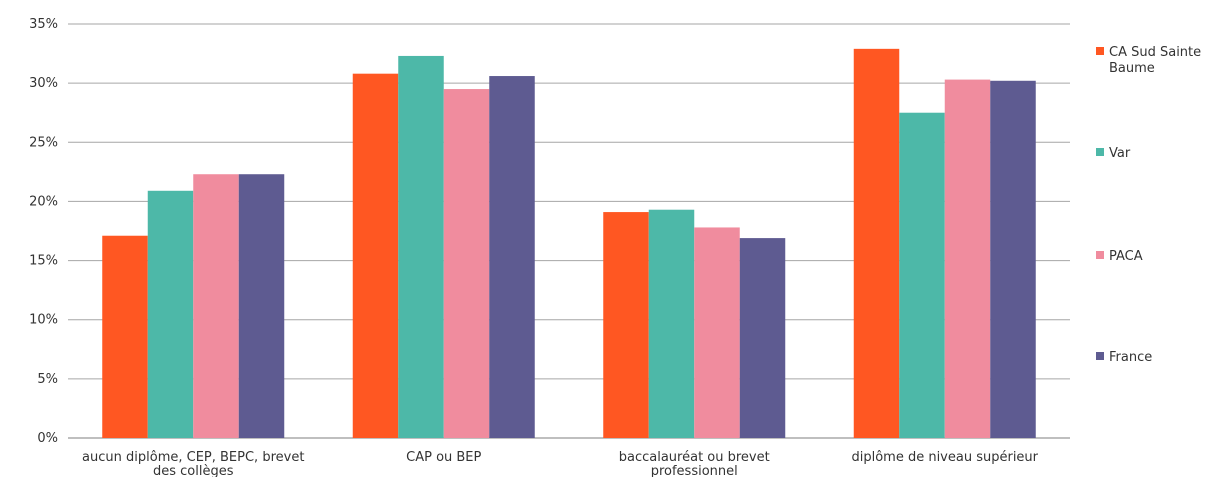 The image size is (1211, 477). I want to click on y-tick-label: 10%, so click(43, 320).